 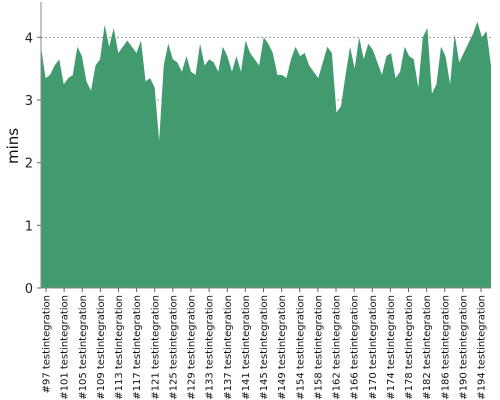 I want to click on x-tick-label: #97 testintegration, so click(x=47, y=344).